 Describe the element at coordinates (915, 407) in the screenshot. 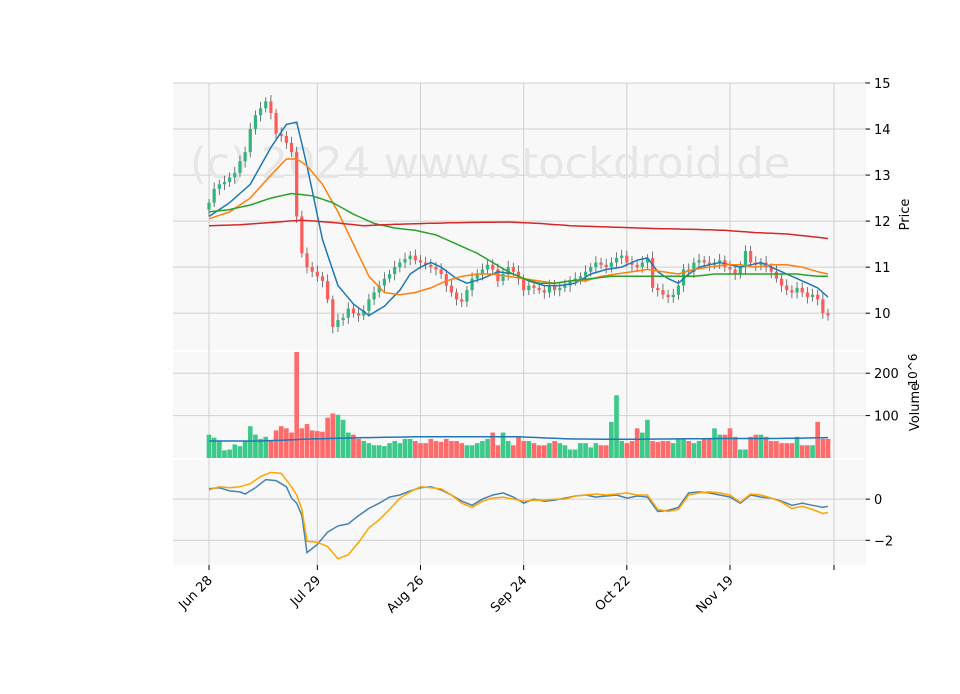

I see `volume-axis-label: Volume` at that location.